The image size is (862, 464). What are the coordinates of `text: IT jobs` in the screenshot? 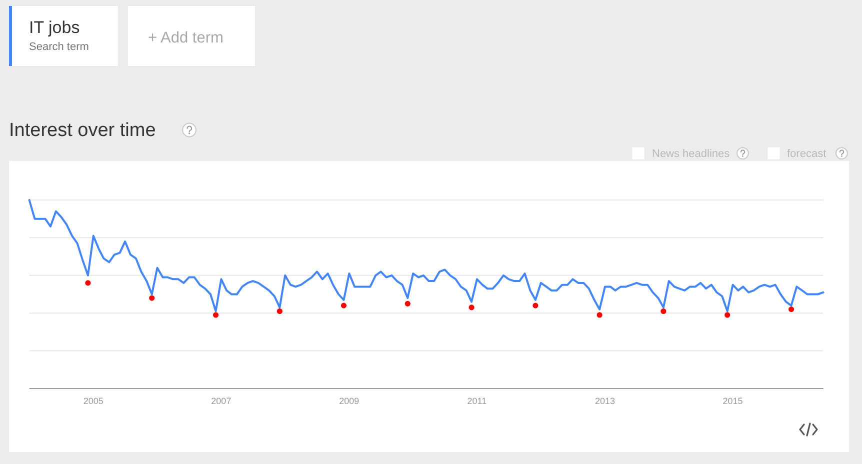 It's located at (54, 27).